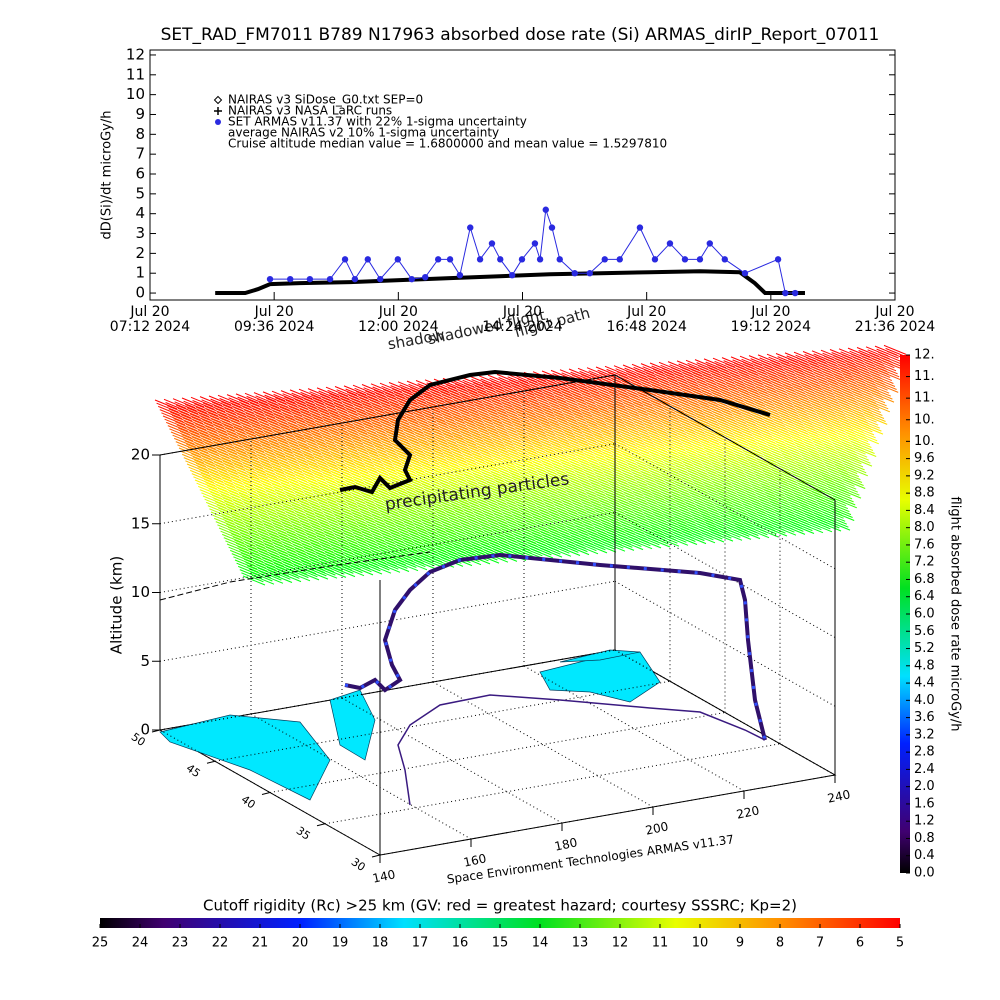 The image size is (1000, 1000). What do you see at coordinates (924, 648) in the screenshot?
I see `dose-tick-label: 5.2` at bounding box center [924, 648].